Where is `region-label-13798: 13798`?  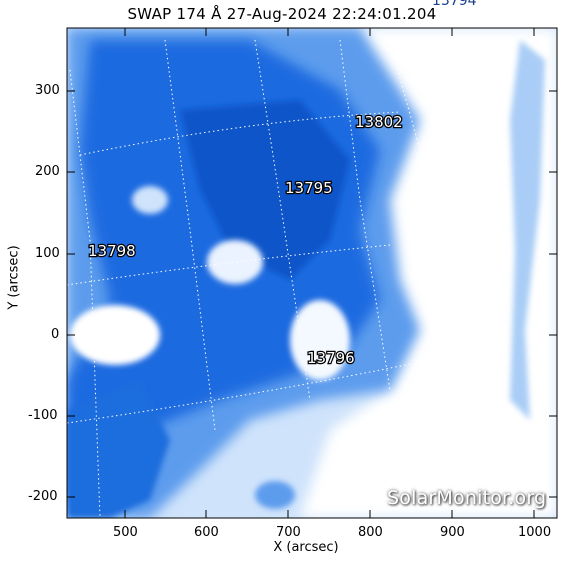
region-label-13798: 13798 is located at coordinates (112, 251).